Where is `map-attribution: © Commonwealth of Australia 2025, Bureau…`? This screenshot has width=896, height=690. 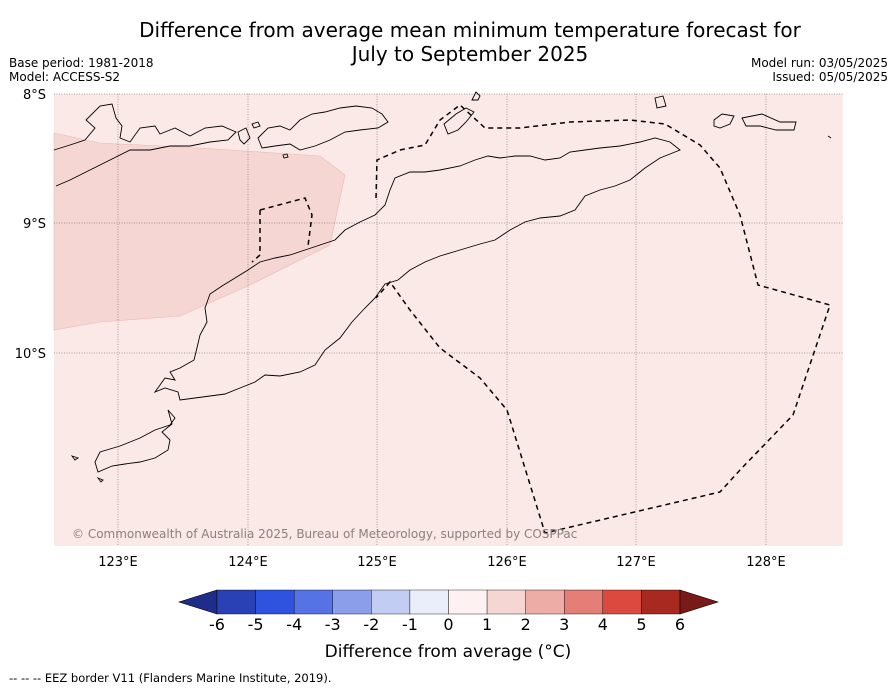
map-attribution: © Commonwealth of Australia 2025, Bureau… is located at coordinates (324, 534).